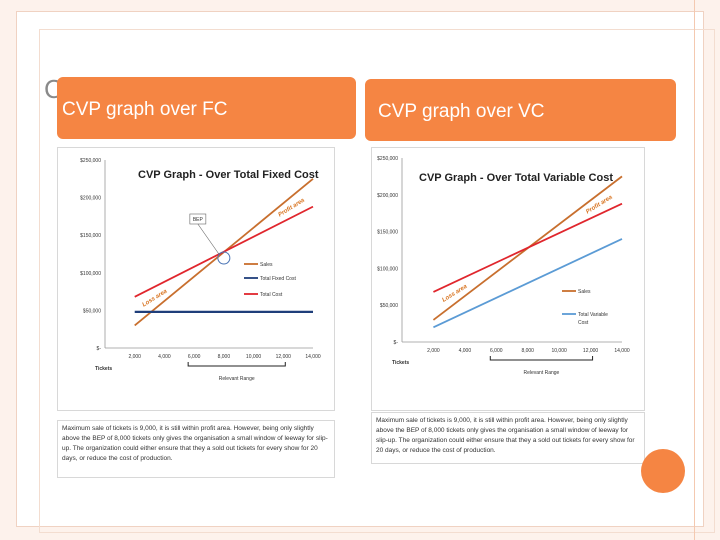 The width and height of the screenshot is (720, 540). Describe the element at coordinates (208, 239) in the screenshot. I see `bep-callout-pointer` at that location.